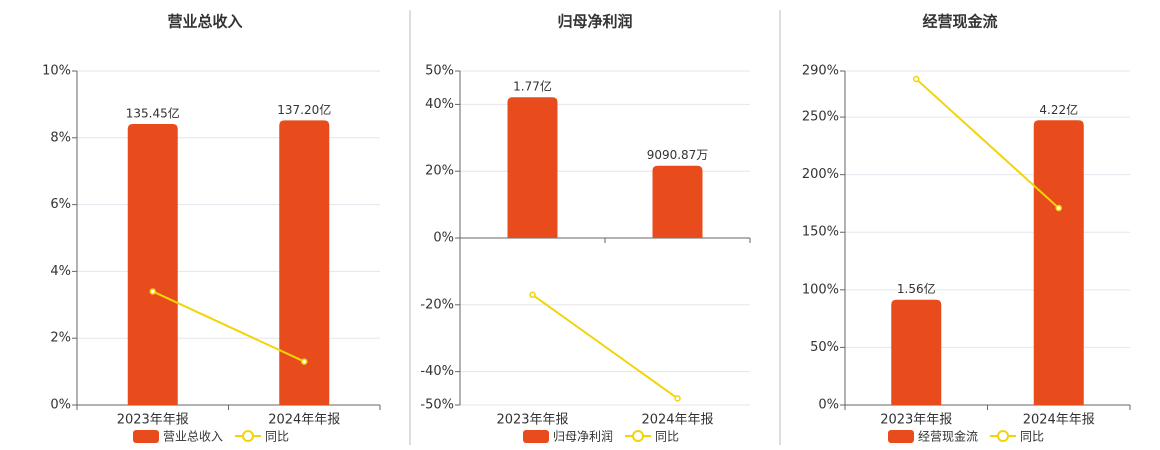 This screenshot has height=450, width=1160. What do you see at coordinates (532, 86) in the screenshot?
I see `data-label: 1.77亿` at bounding box center [532, 86].